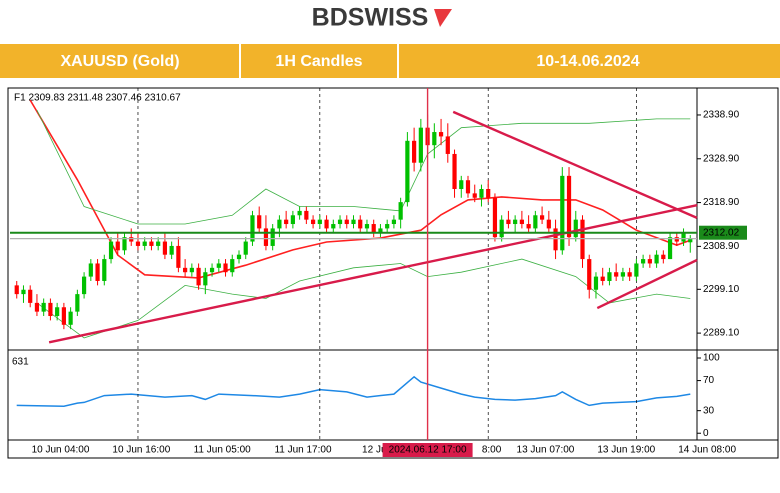 The height and width of the screenshot is (493, 780). What do you see at coordinates (20, 362) in the screenshot?
I see `indicator-label: 631` at bounding box center [20, 362].